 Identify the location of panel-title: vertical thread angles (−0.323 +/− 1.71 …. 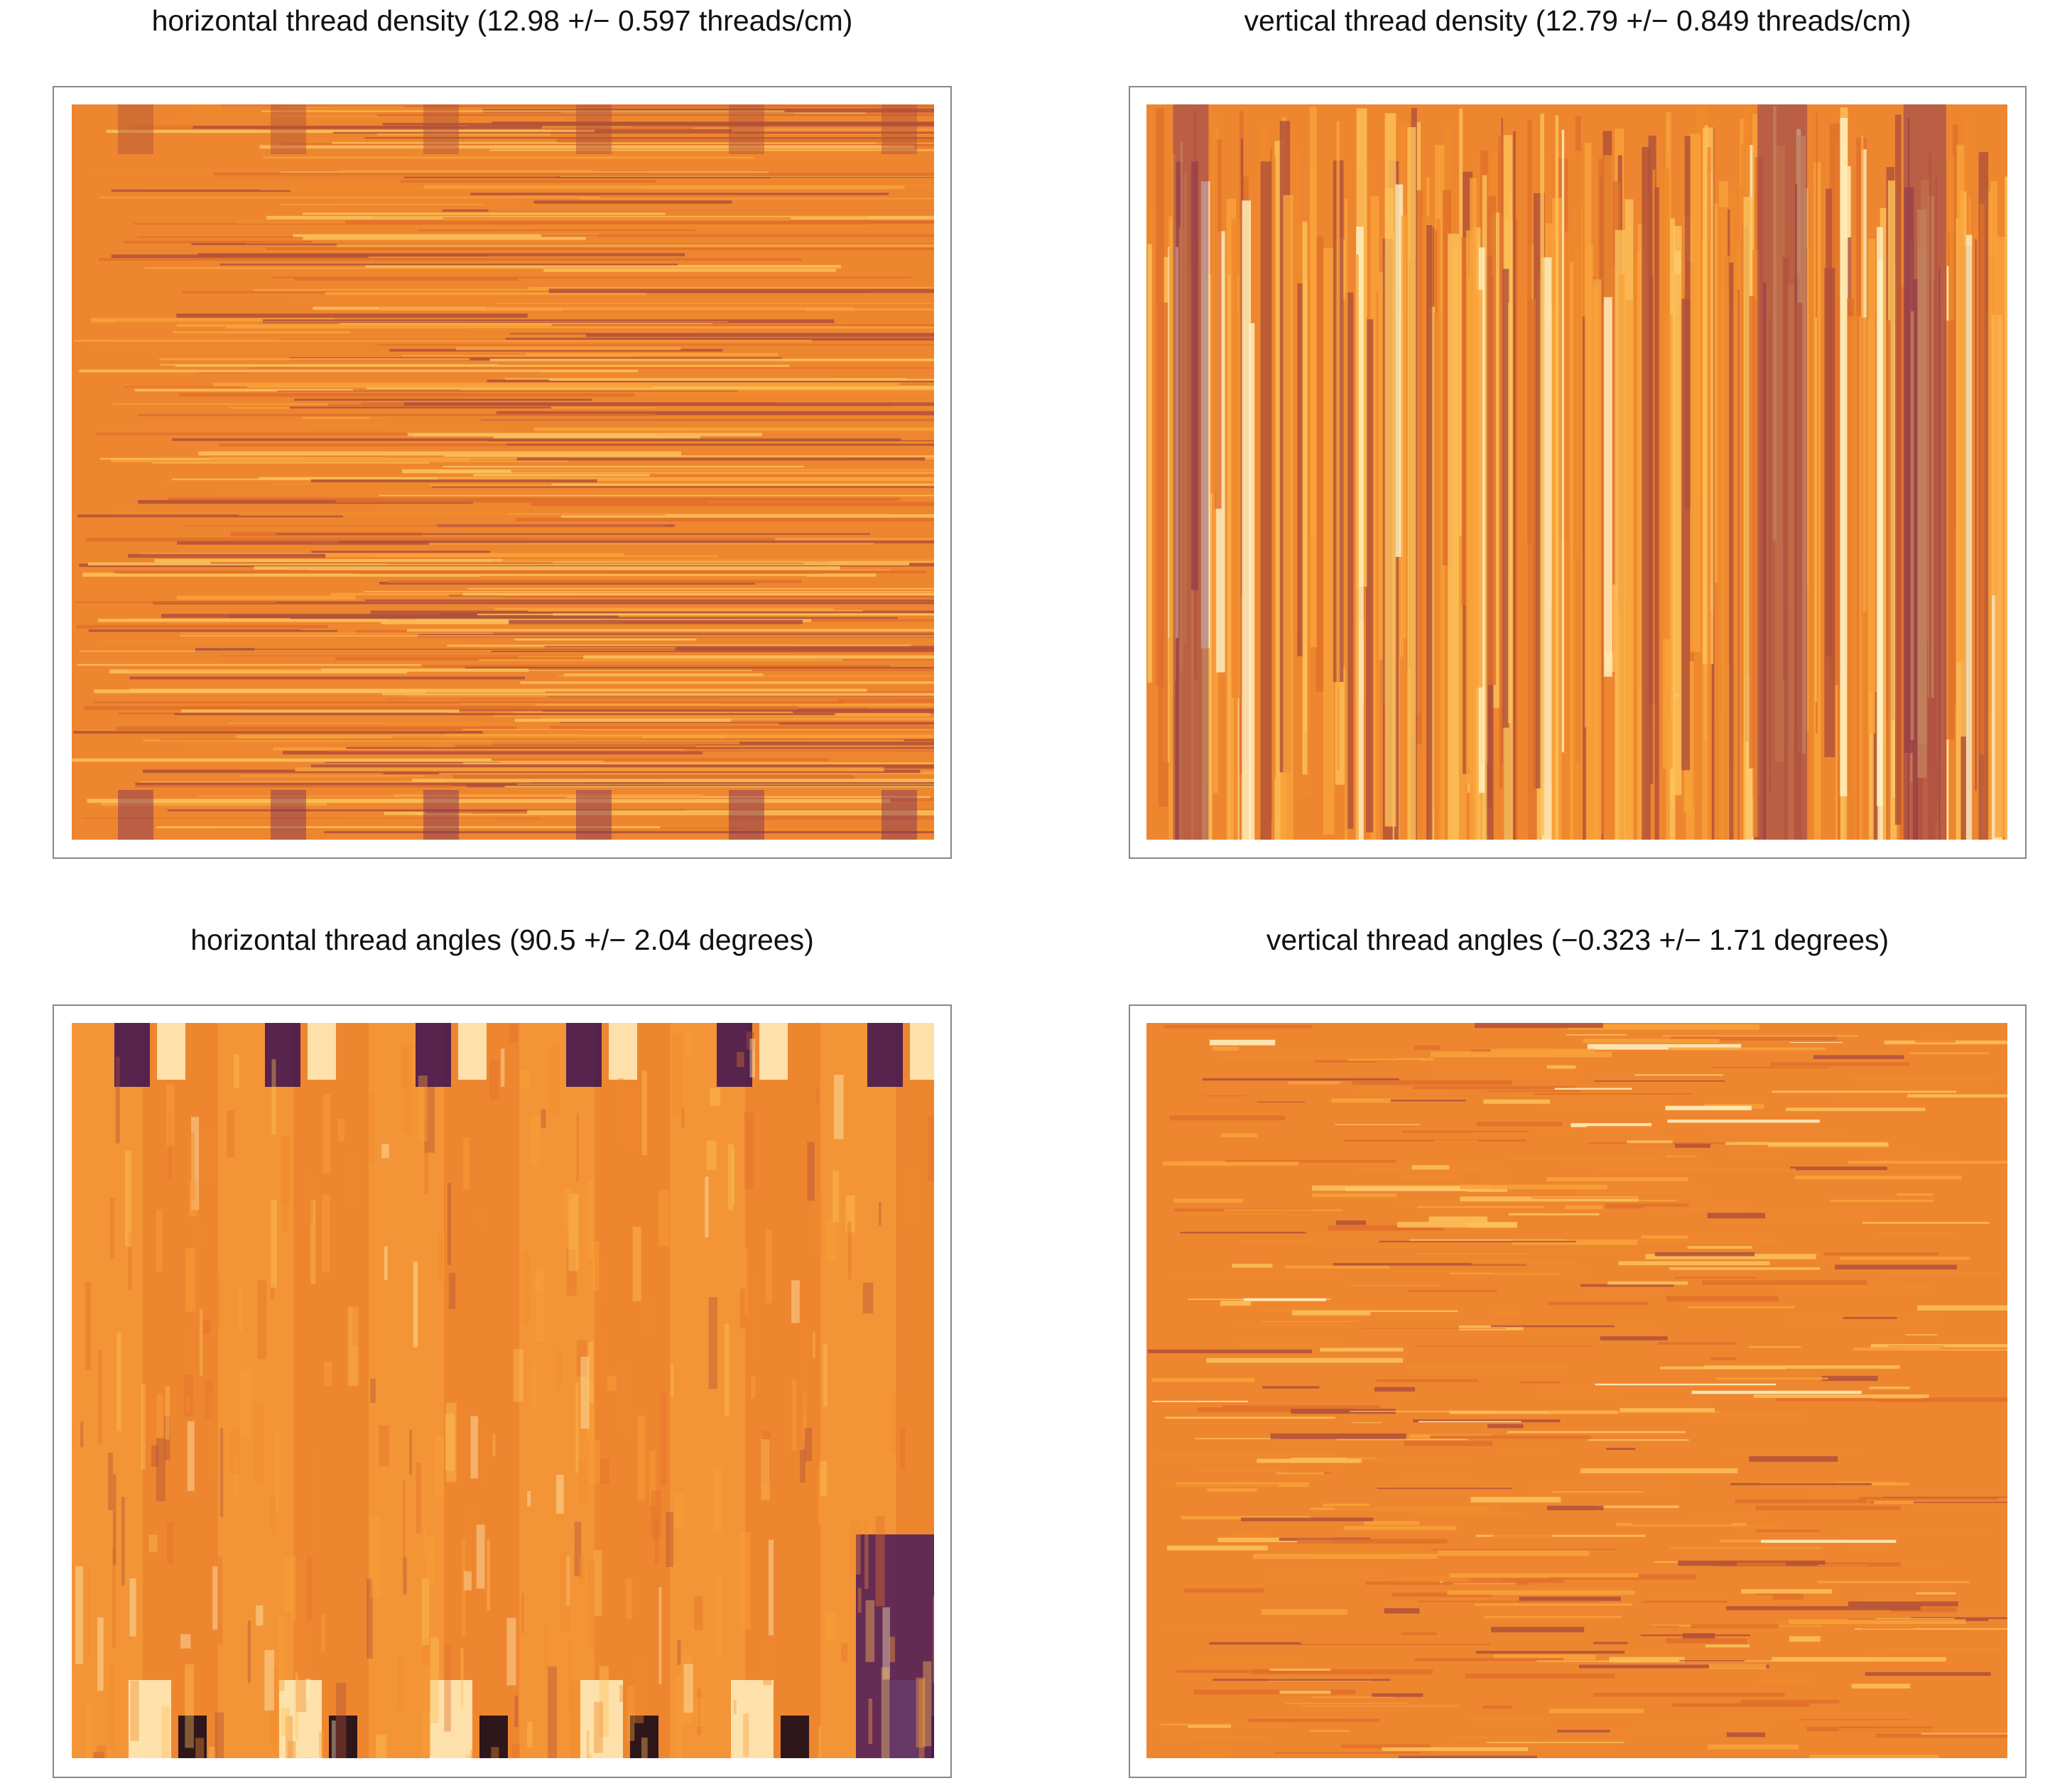
(1577, 939).